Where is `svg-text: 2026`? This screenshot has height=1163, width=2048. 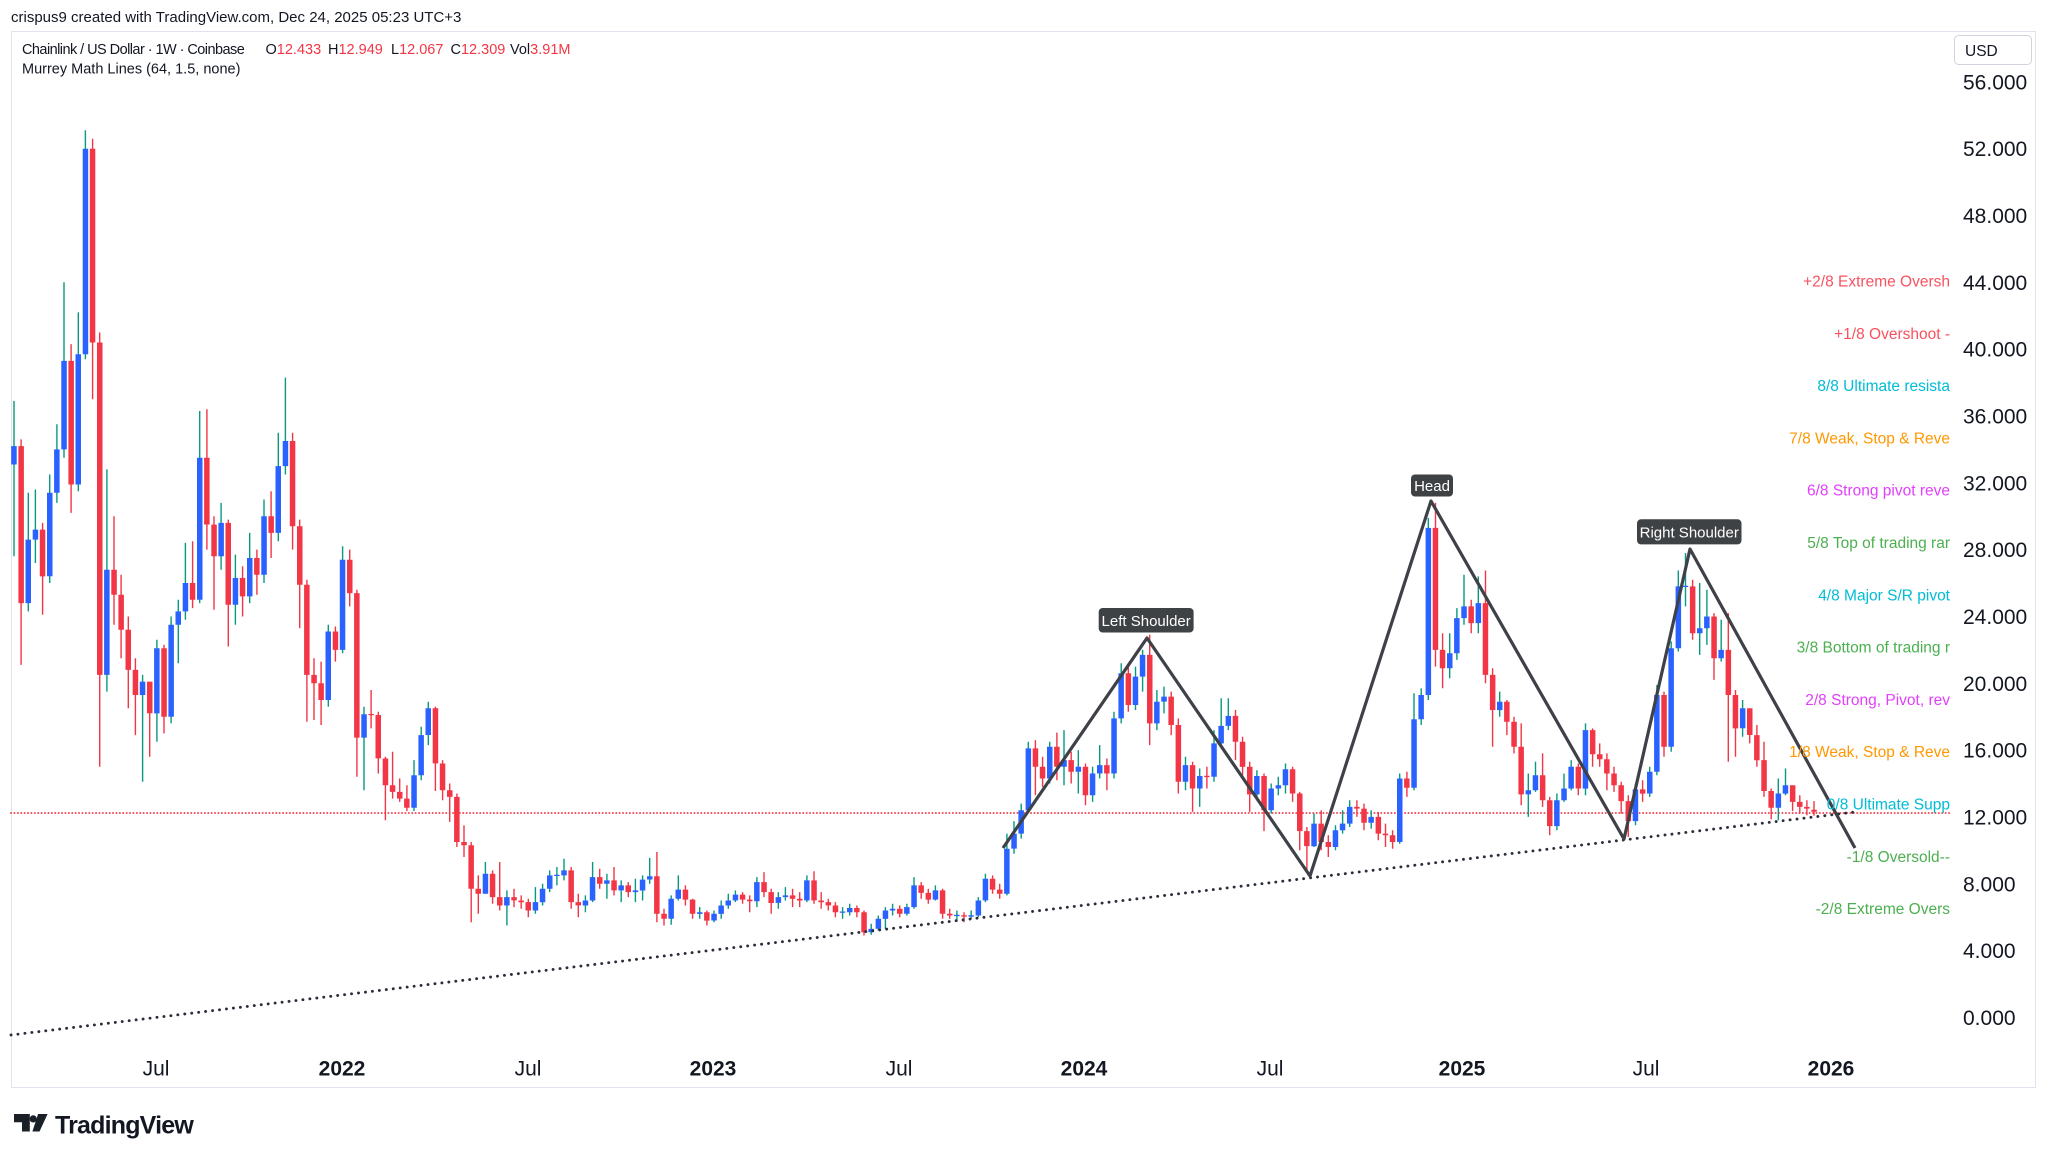
svg-text: 2026 is located at coordinates (1831, 1069).